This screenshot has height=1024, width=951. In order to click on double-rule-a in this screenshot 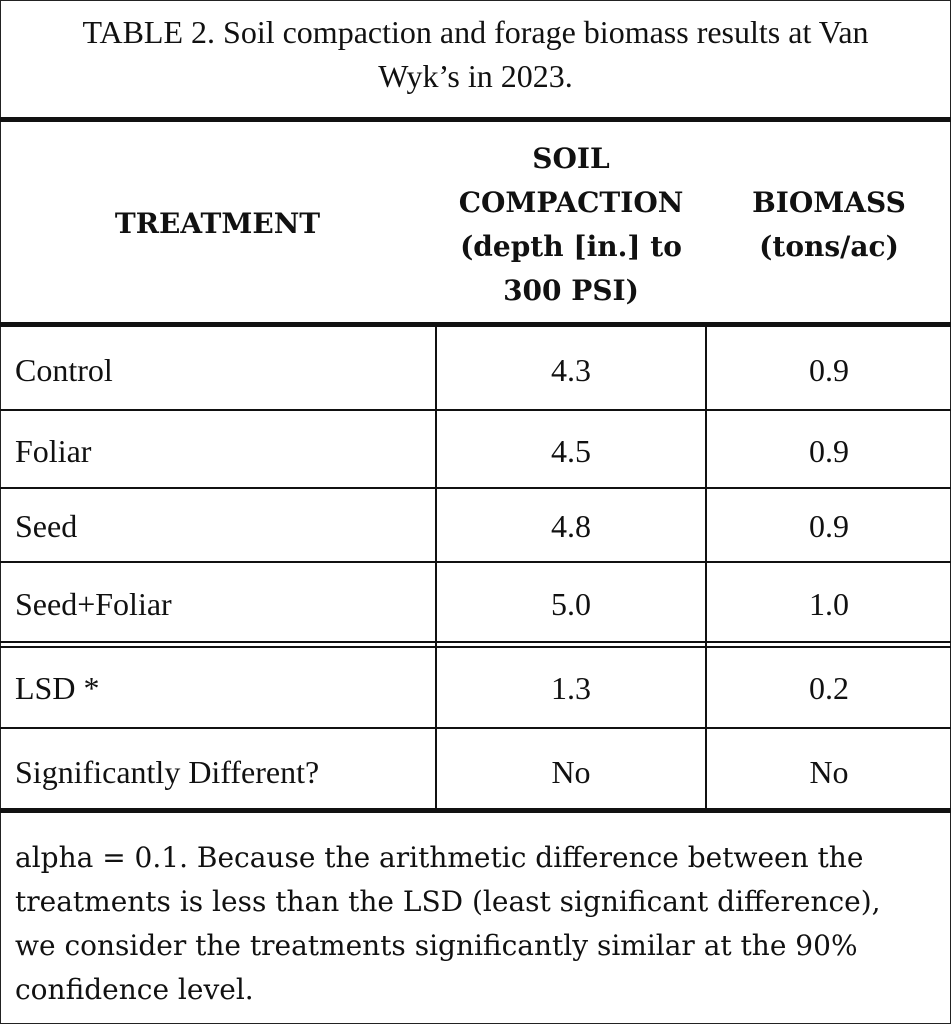, I will do `click(475, 642)`.